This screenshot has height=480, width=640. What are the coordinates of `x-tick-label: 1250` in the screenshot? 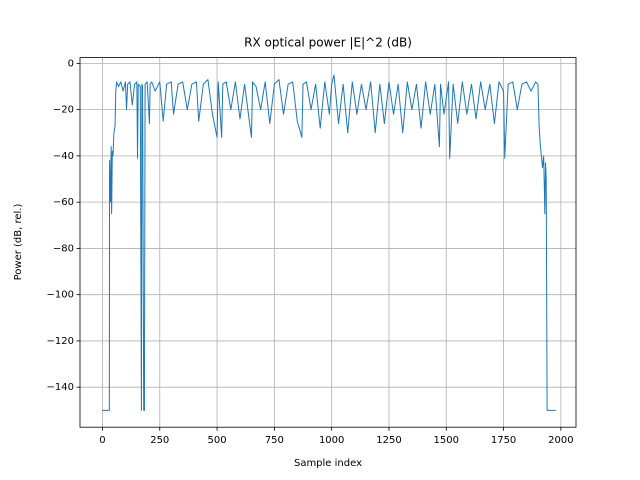 It's located at (388, 440).